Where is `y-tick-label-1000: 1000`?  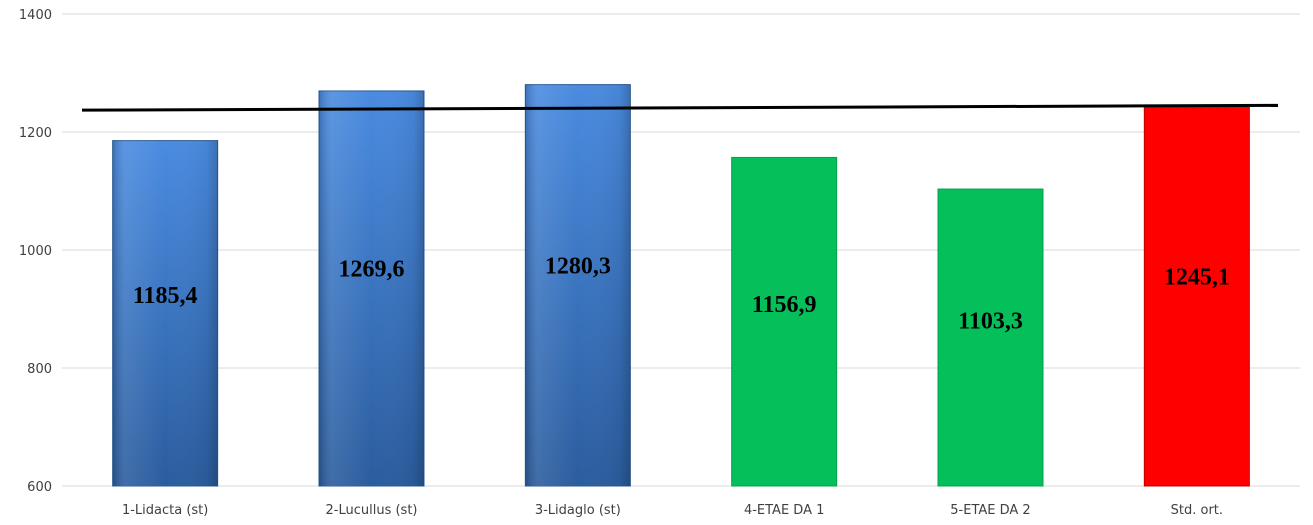
y-tick-label-1000: 1000 is located at coordinates (35, 251).